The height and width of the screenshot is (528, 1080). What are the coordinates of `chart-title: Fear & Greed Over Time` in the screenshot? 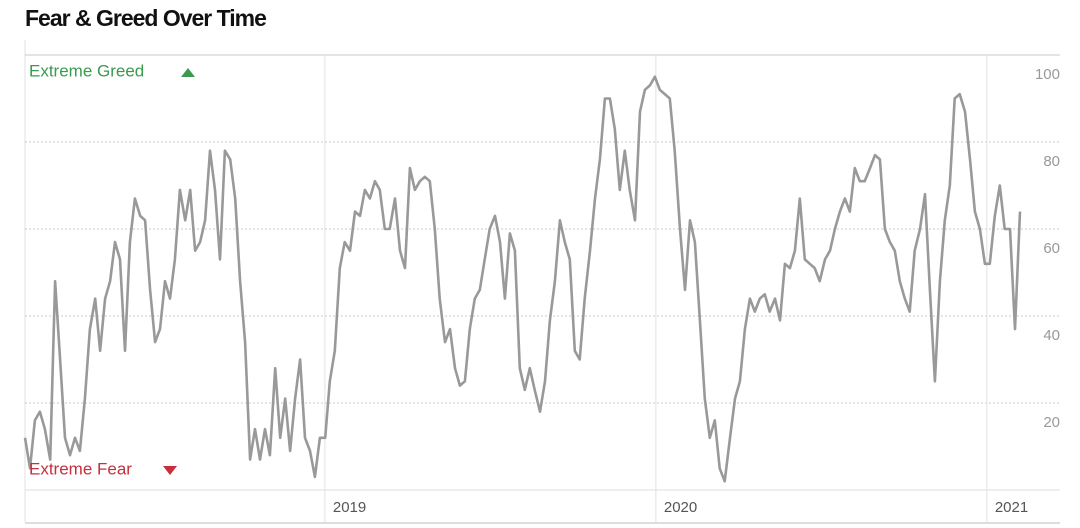 It's located at (145, 18).